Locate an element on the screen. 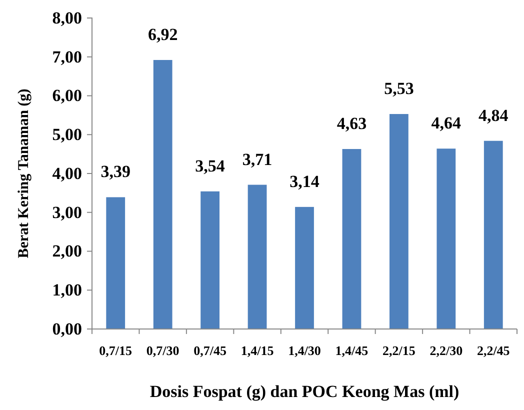 This screenshot has height=410, width=524. data-label: 4,63 is located at coordinates (351, 124).